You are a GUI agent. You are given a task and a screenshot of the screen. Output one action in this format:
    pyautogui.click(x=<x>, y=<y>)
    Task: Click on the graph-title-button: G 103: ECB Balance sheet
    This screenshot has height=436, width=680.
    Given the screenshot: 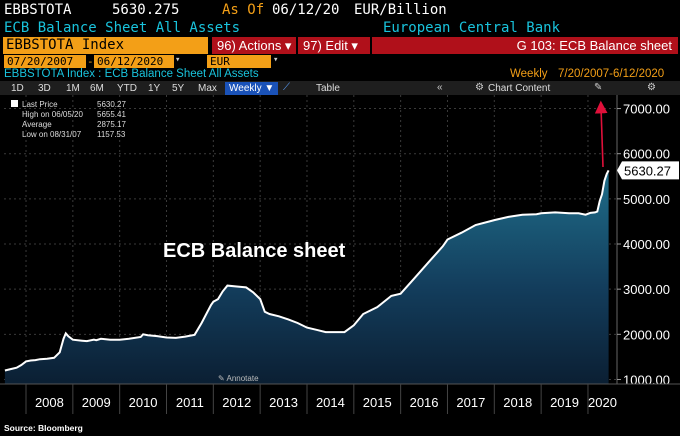 What is the action you would take?
    pyautogui.click(x=525, y=45)
    